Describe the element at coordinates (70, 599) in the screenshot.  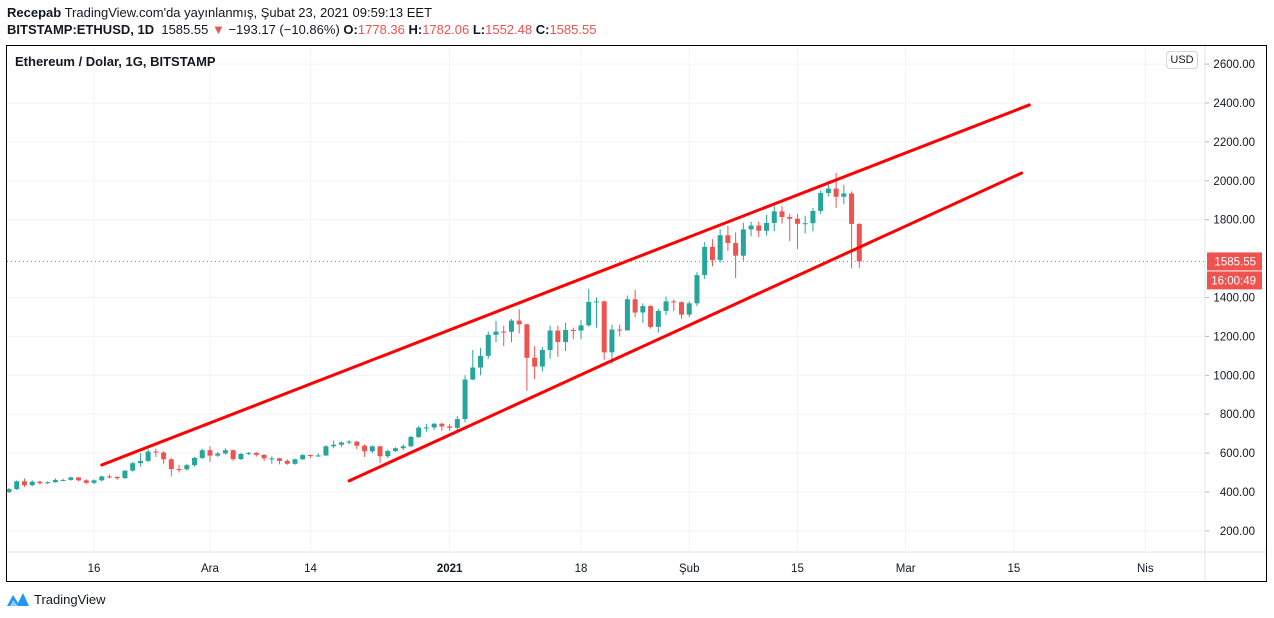
I see `footer-brand-label: TradingView` at that location.